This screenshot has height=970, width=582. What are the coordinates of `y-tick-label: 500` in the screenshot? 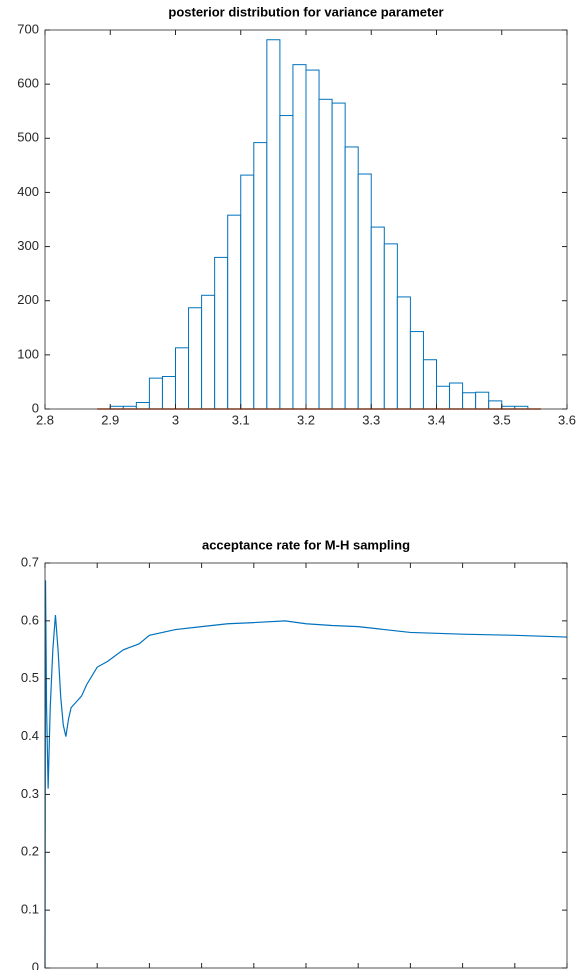 It's located at (28, 137).